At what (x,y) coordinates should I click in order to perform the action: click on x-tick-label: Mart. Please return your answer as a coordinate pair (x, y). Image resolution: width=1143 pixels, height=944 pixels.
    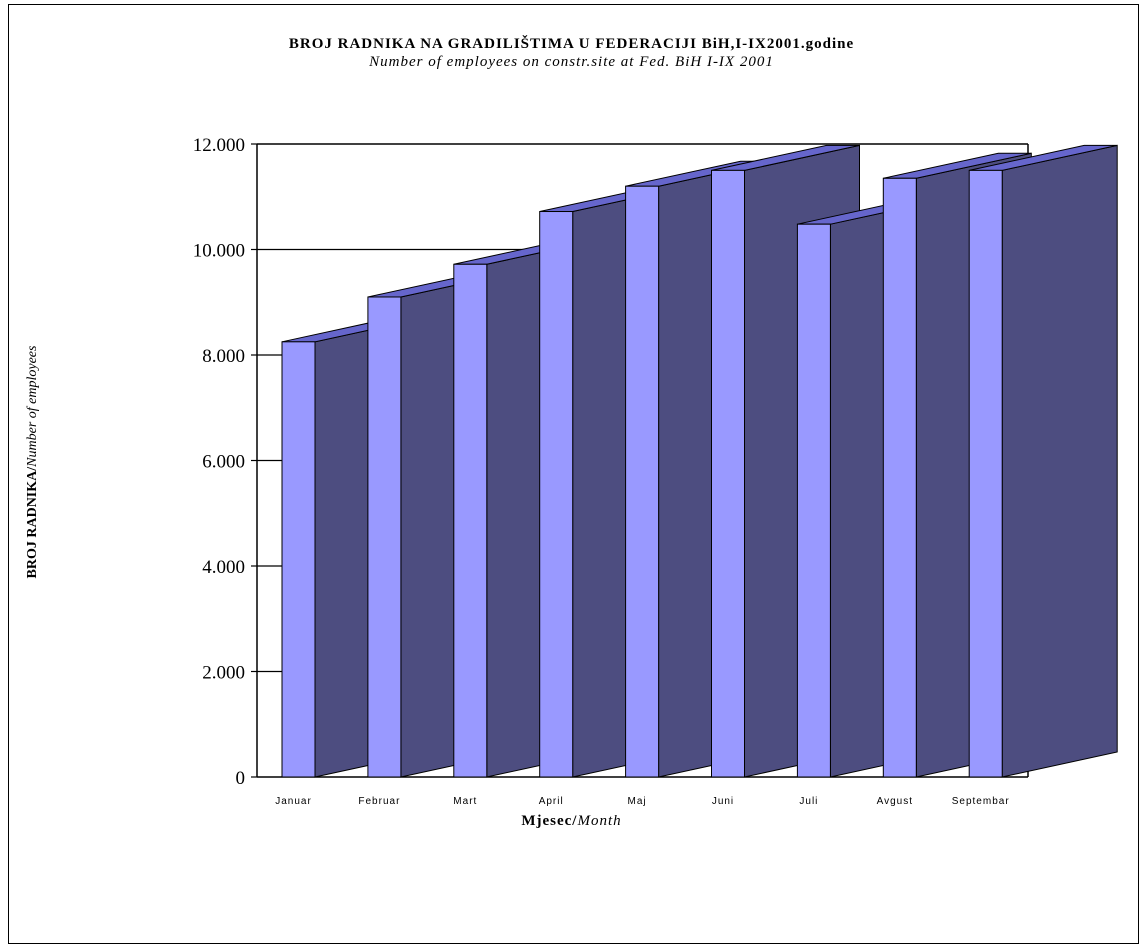
    Looking at the image, I should click on (465, 801).